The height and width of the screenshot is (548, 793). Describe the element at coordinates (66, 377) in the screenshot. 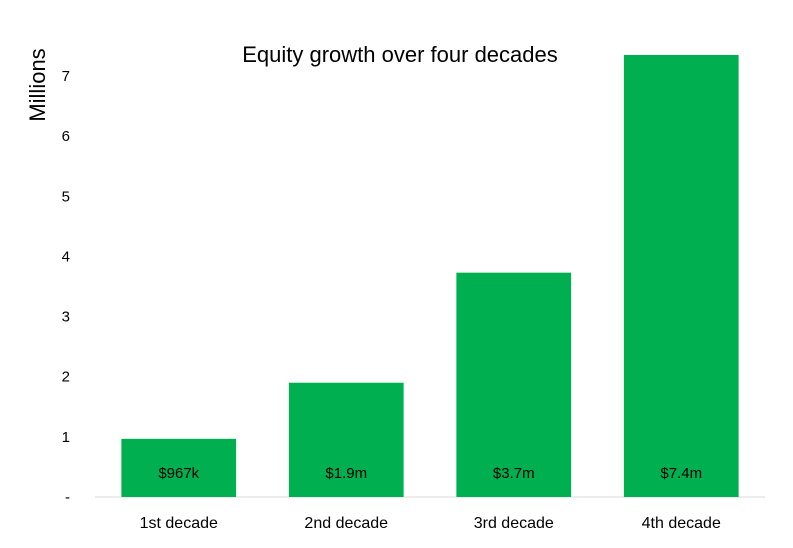

I see `y-tick-label: 2` at that location.